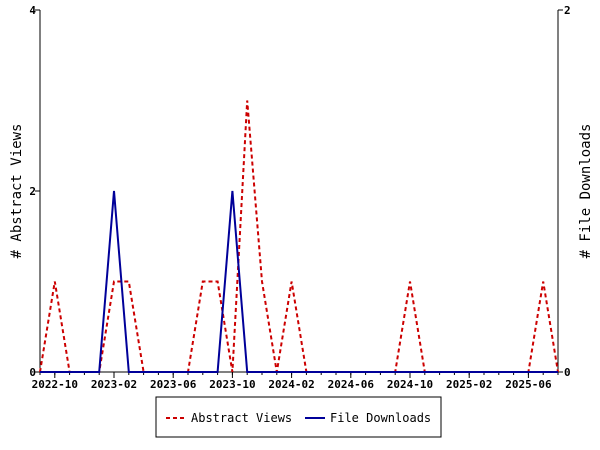 Image resolution: width=600 pixels, height=450 pixels. Describe the element at coordinates (291, 384) in the screenshot. I see `x-tick-label: 2024-02` at that location.